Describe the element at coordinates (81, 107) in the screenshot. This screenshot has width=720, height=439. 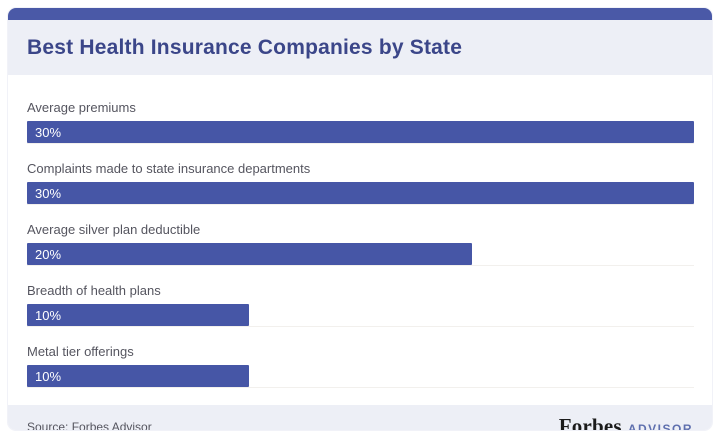
I see `bar-category-label: Average premiums` at that location.